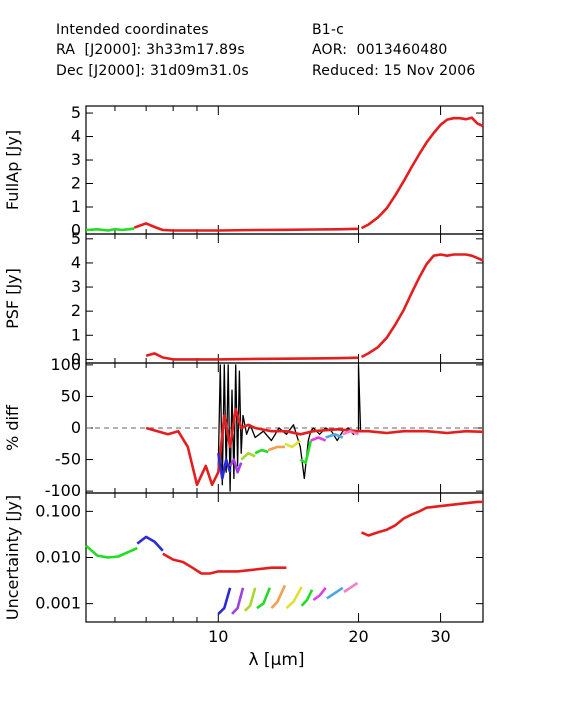 The image size is (566, 708). I want to click on y-tick-label: 0.001, so click(58, 603).